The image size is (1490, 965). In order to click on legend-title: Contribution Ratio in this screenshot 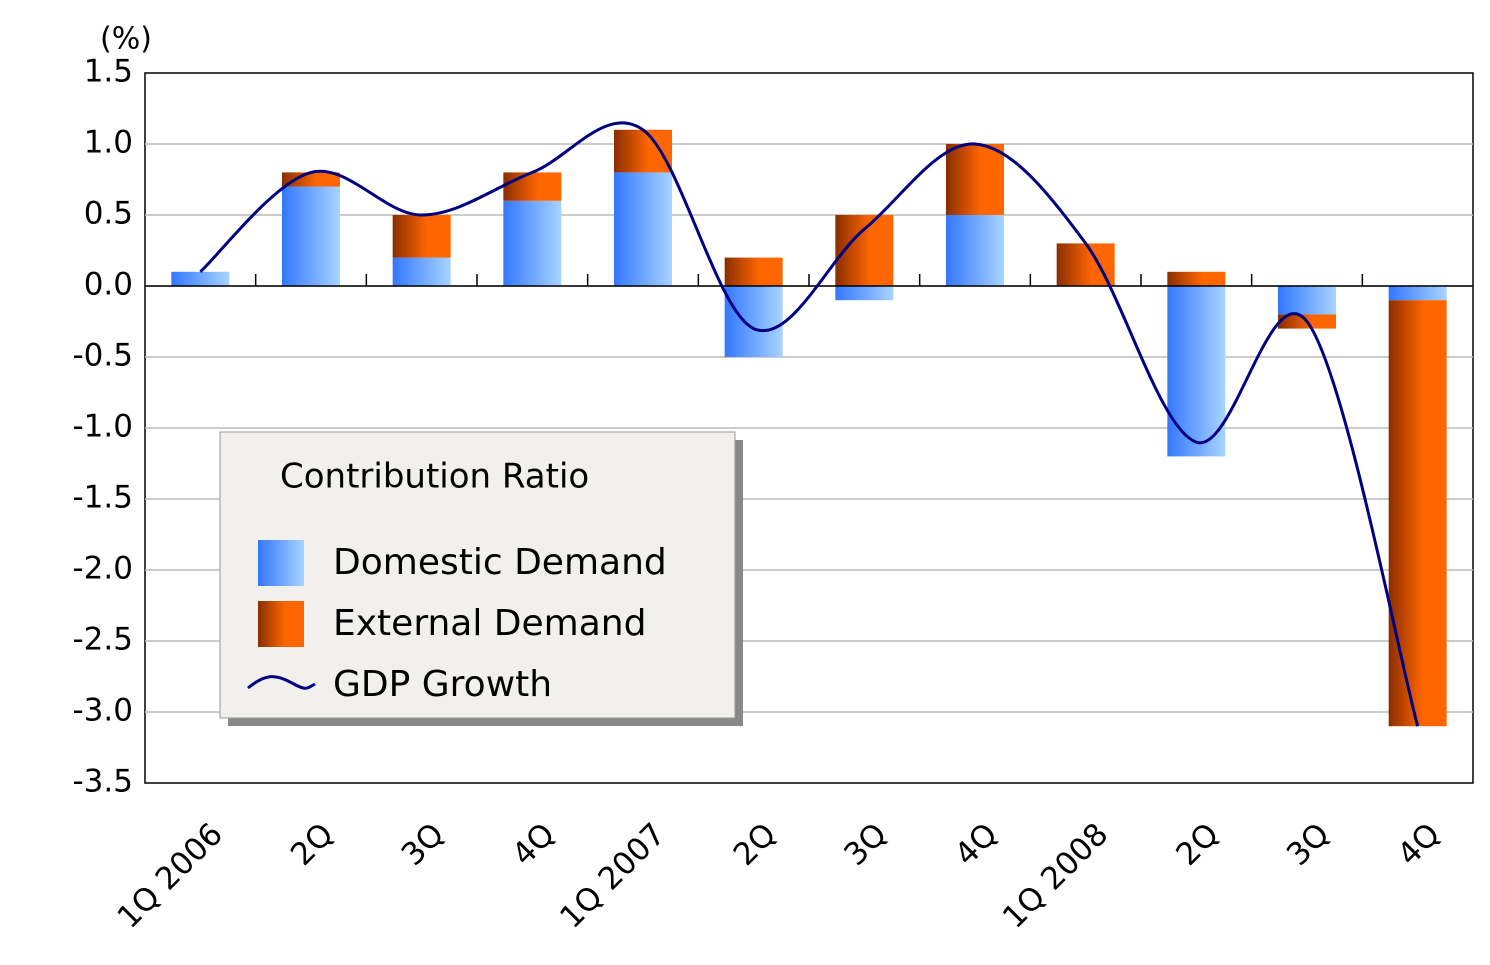, I will do `click(434, 477)`.